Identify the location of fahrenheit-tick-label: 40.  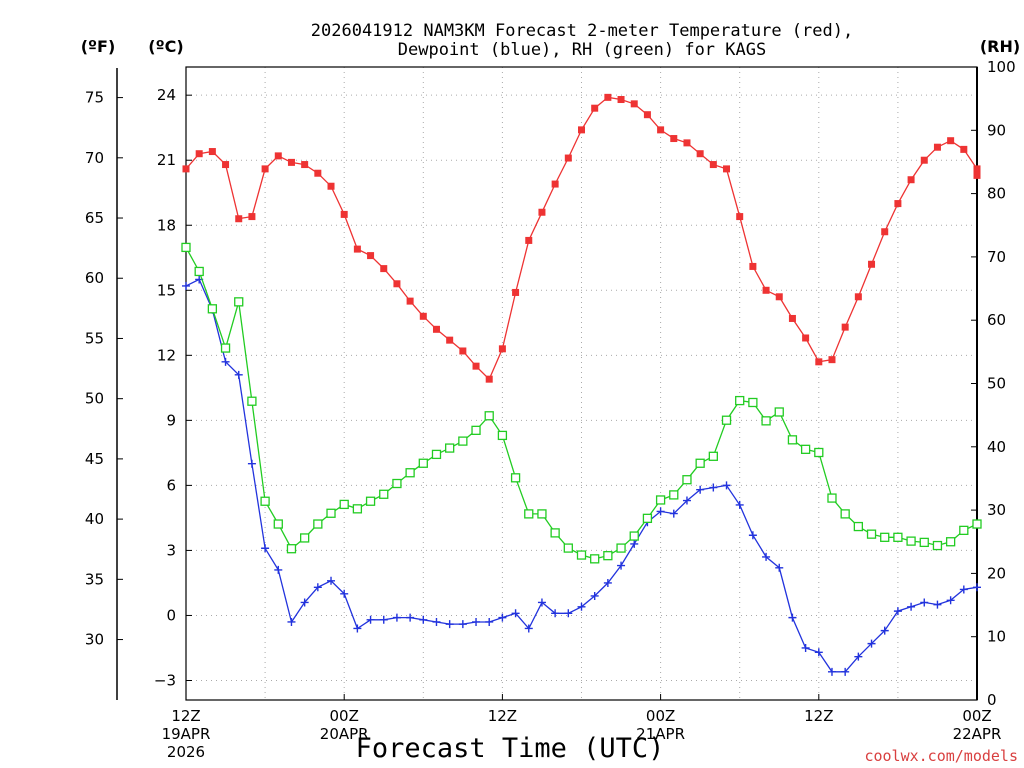
(94, 519).